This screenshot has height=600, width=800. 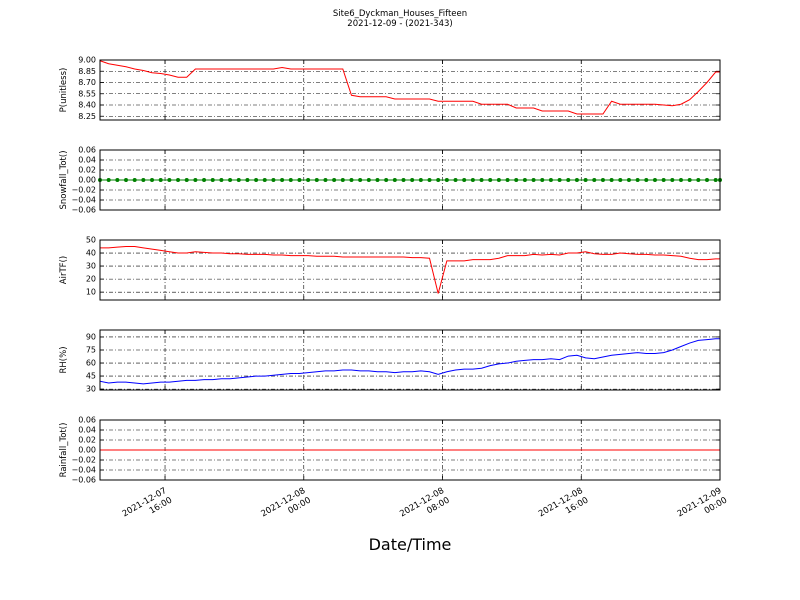 I want to click on x-tick-label: 2021-12-0808:00, so click(x=424, y=507).